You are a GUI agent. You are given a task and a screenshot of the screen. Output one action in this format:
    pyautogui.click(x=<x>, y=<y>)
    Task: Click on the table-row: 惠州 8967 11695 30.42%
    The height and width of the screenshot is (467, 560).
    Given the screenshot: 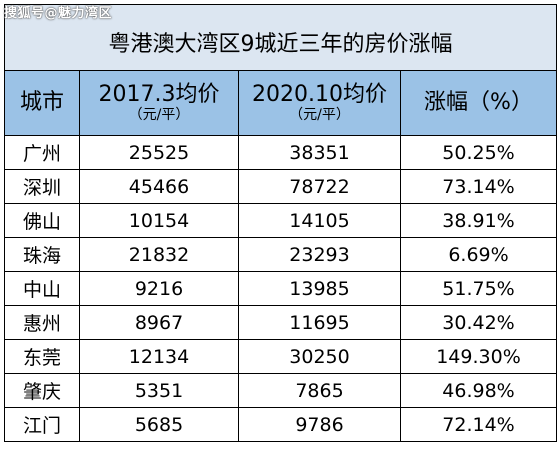 What is the action you would take?
    pyautogui.click(x=280, y=322)
    